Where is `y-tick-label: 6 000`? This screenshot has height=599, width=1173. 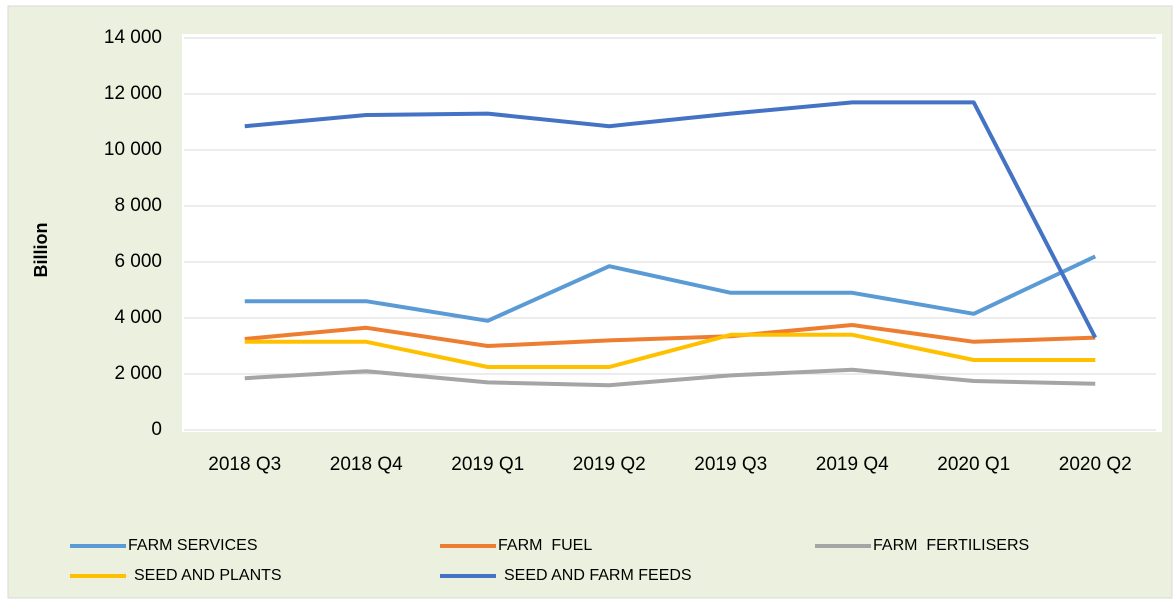
y-tick-label: 6 000 is located at coordinates (138, 261).